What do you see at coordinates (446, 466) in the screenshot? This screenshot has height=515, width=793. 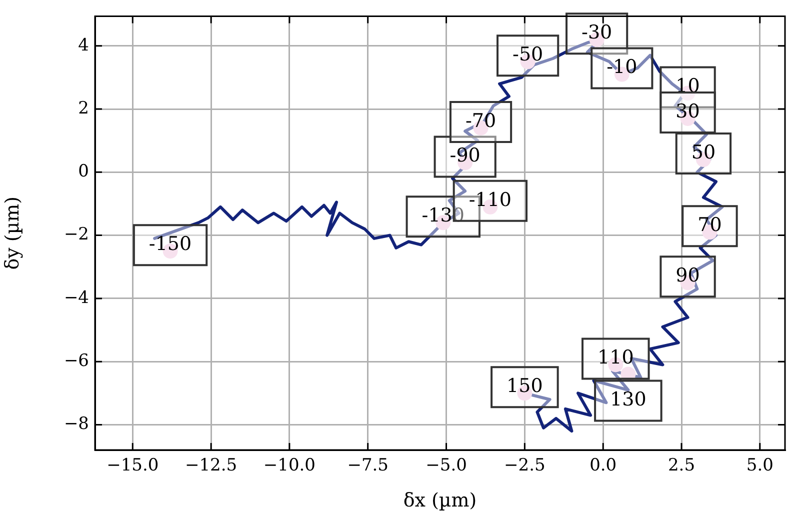 I see `x-tick-label: −5.0` at bounding box center [446, 466].